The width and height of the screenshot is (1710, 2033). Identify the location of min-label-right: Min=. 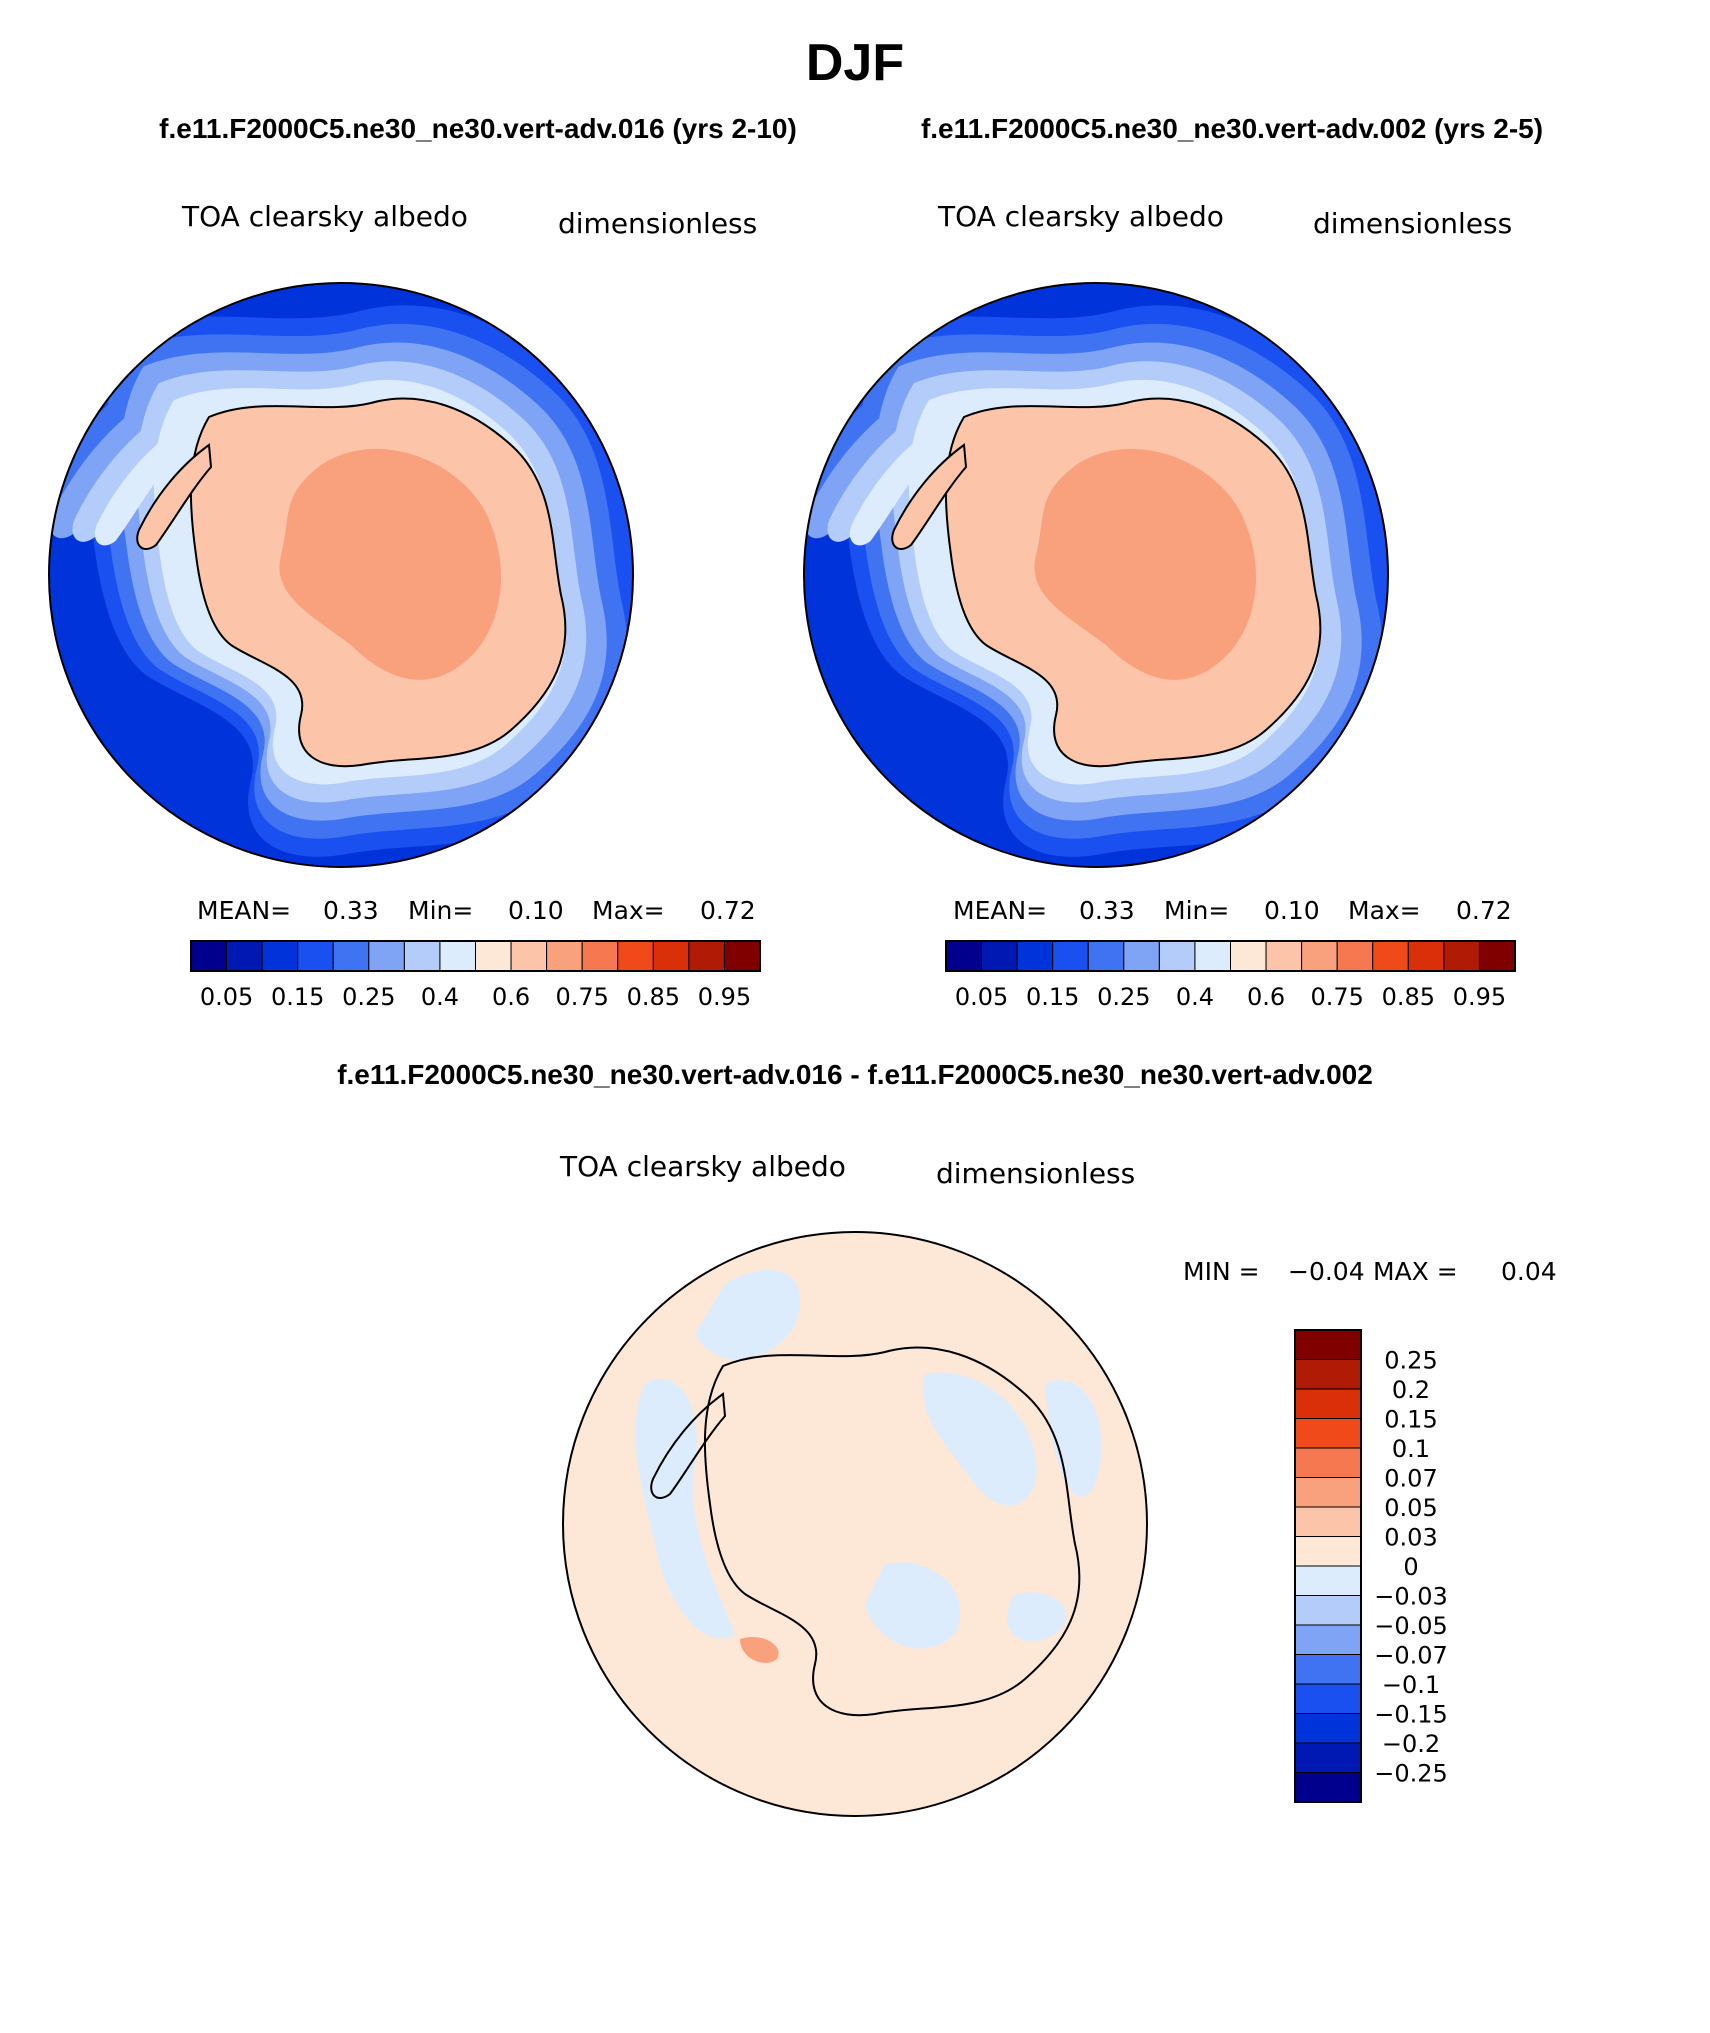
(1196, 910).